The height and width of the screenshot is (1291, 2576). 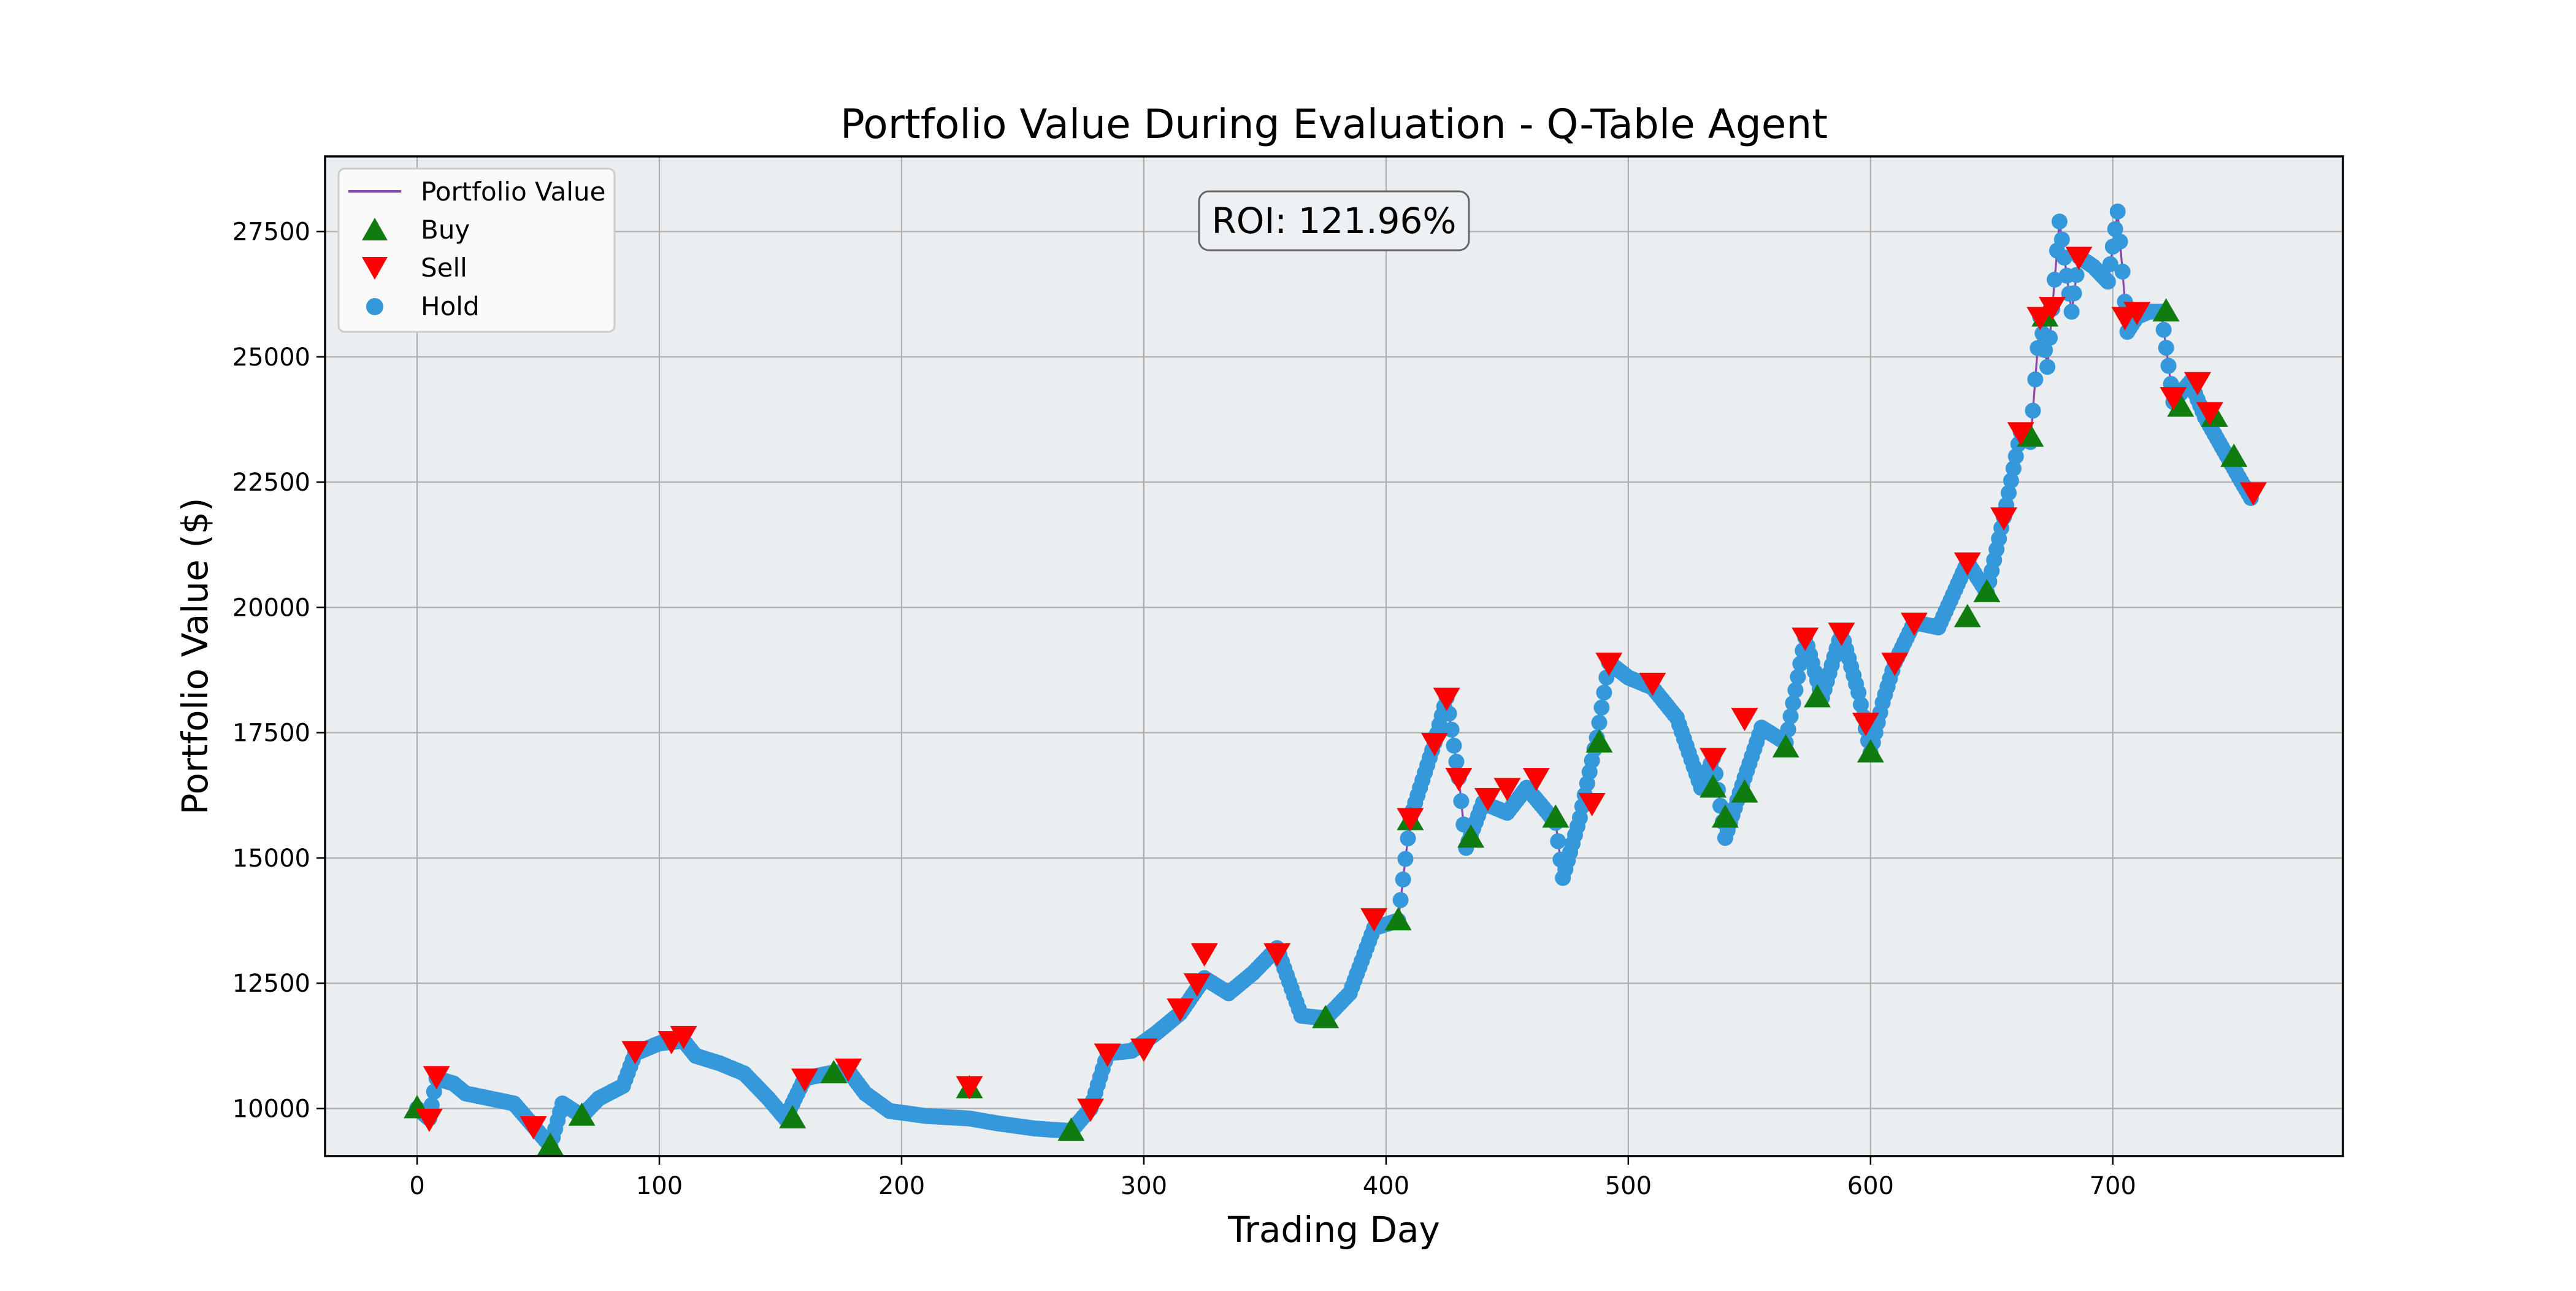 What do you see at coordinates (659, 1186) in the screenshot?
I see `x-tick-label: 100` at bounding box center [659, 1186].